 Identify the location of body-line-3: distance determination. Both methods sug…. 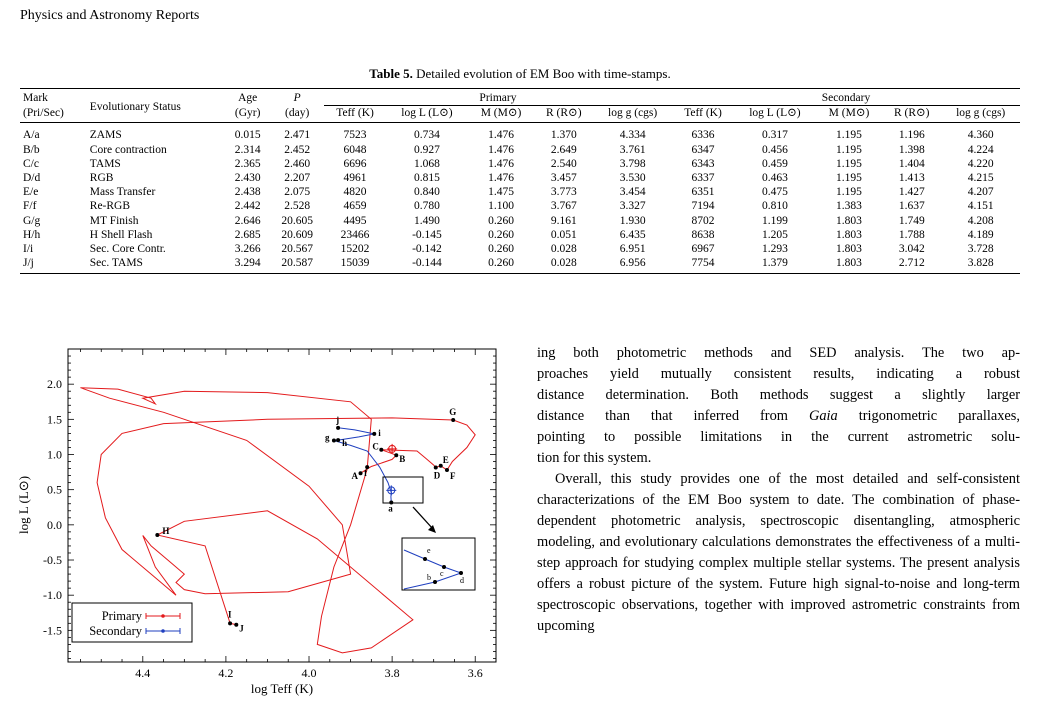
(778, 395).